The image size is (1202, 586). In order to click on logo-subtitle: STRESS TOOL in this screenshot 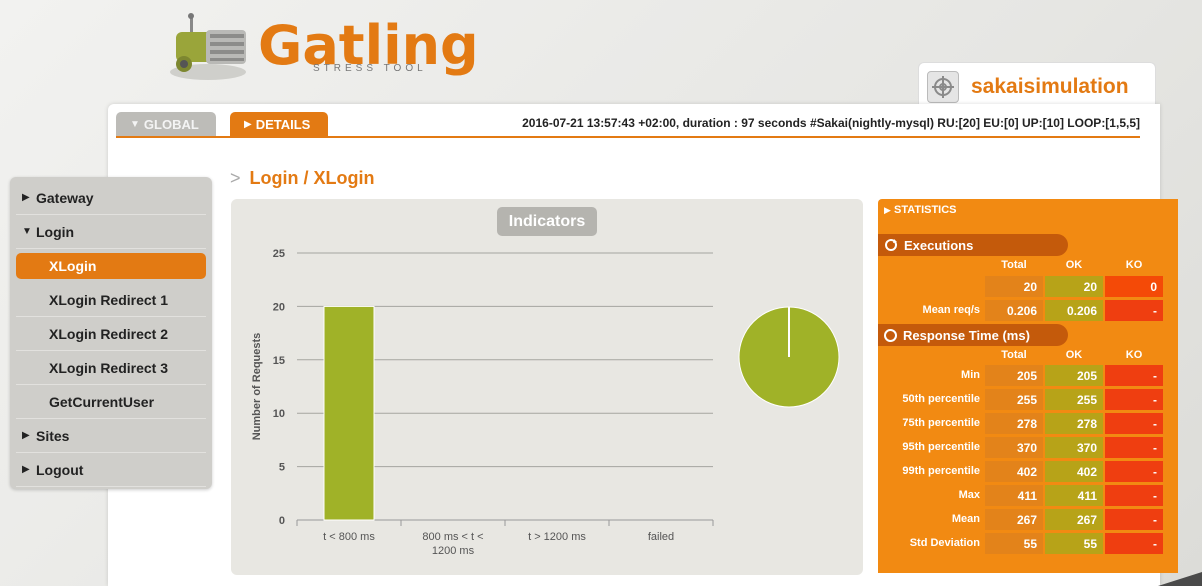, I will do `click(370, 68)`.